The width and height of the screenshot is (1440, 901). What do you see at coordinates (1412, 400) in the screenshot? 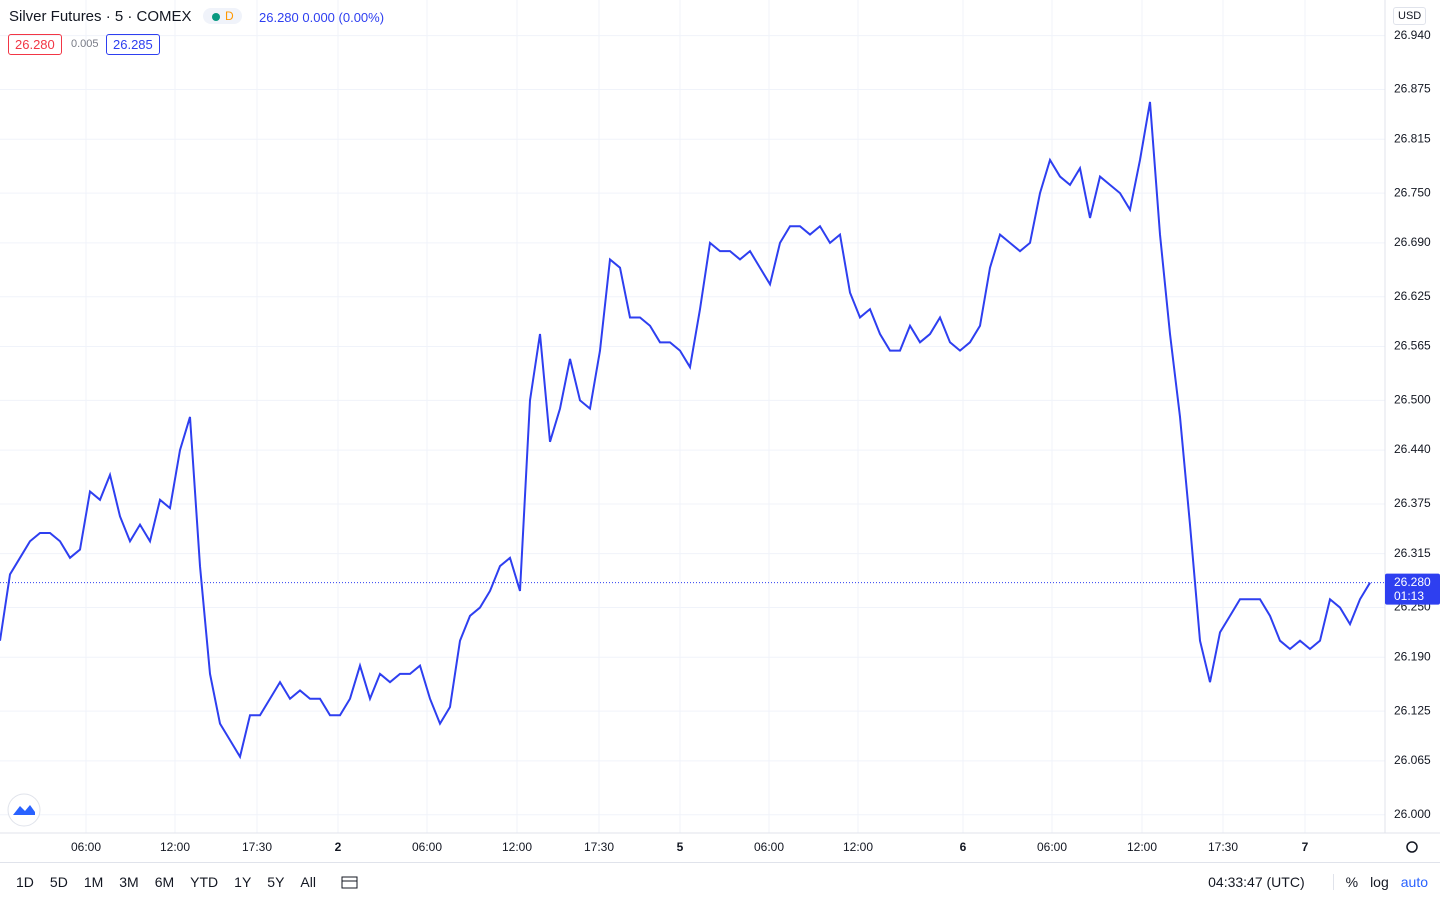
I see `y-tick-label: 26.500` at bounding box center [1412, 400].